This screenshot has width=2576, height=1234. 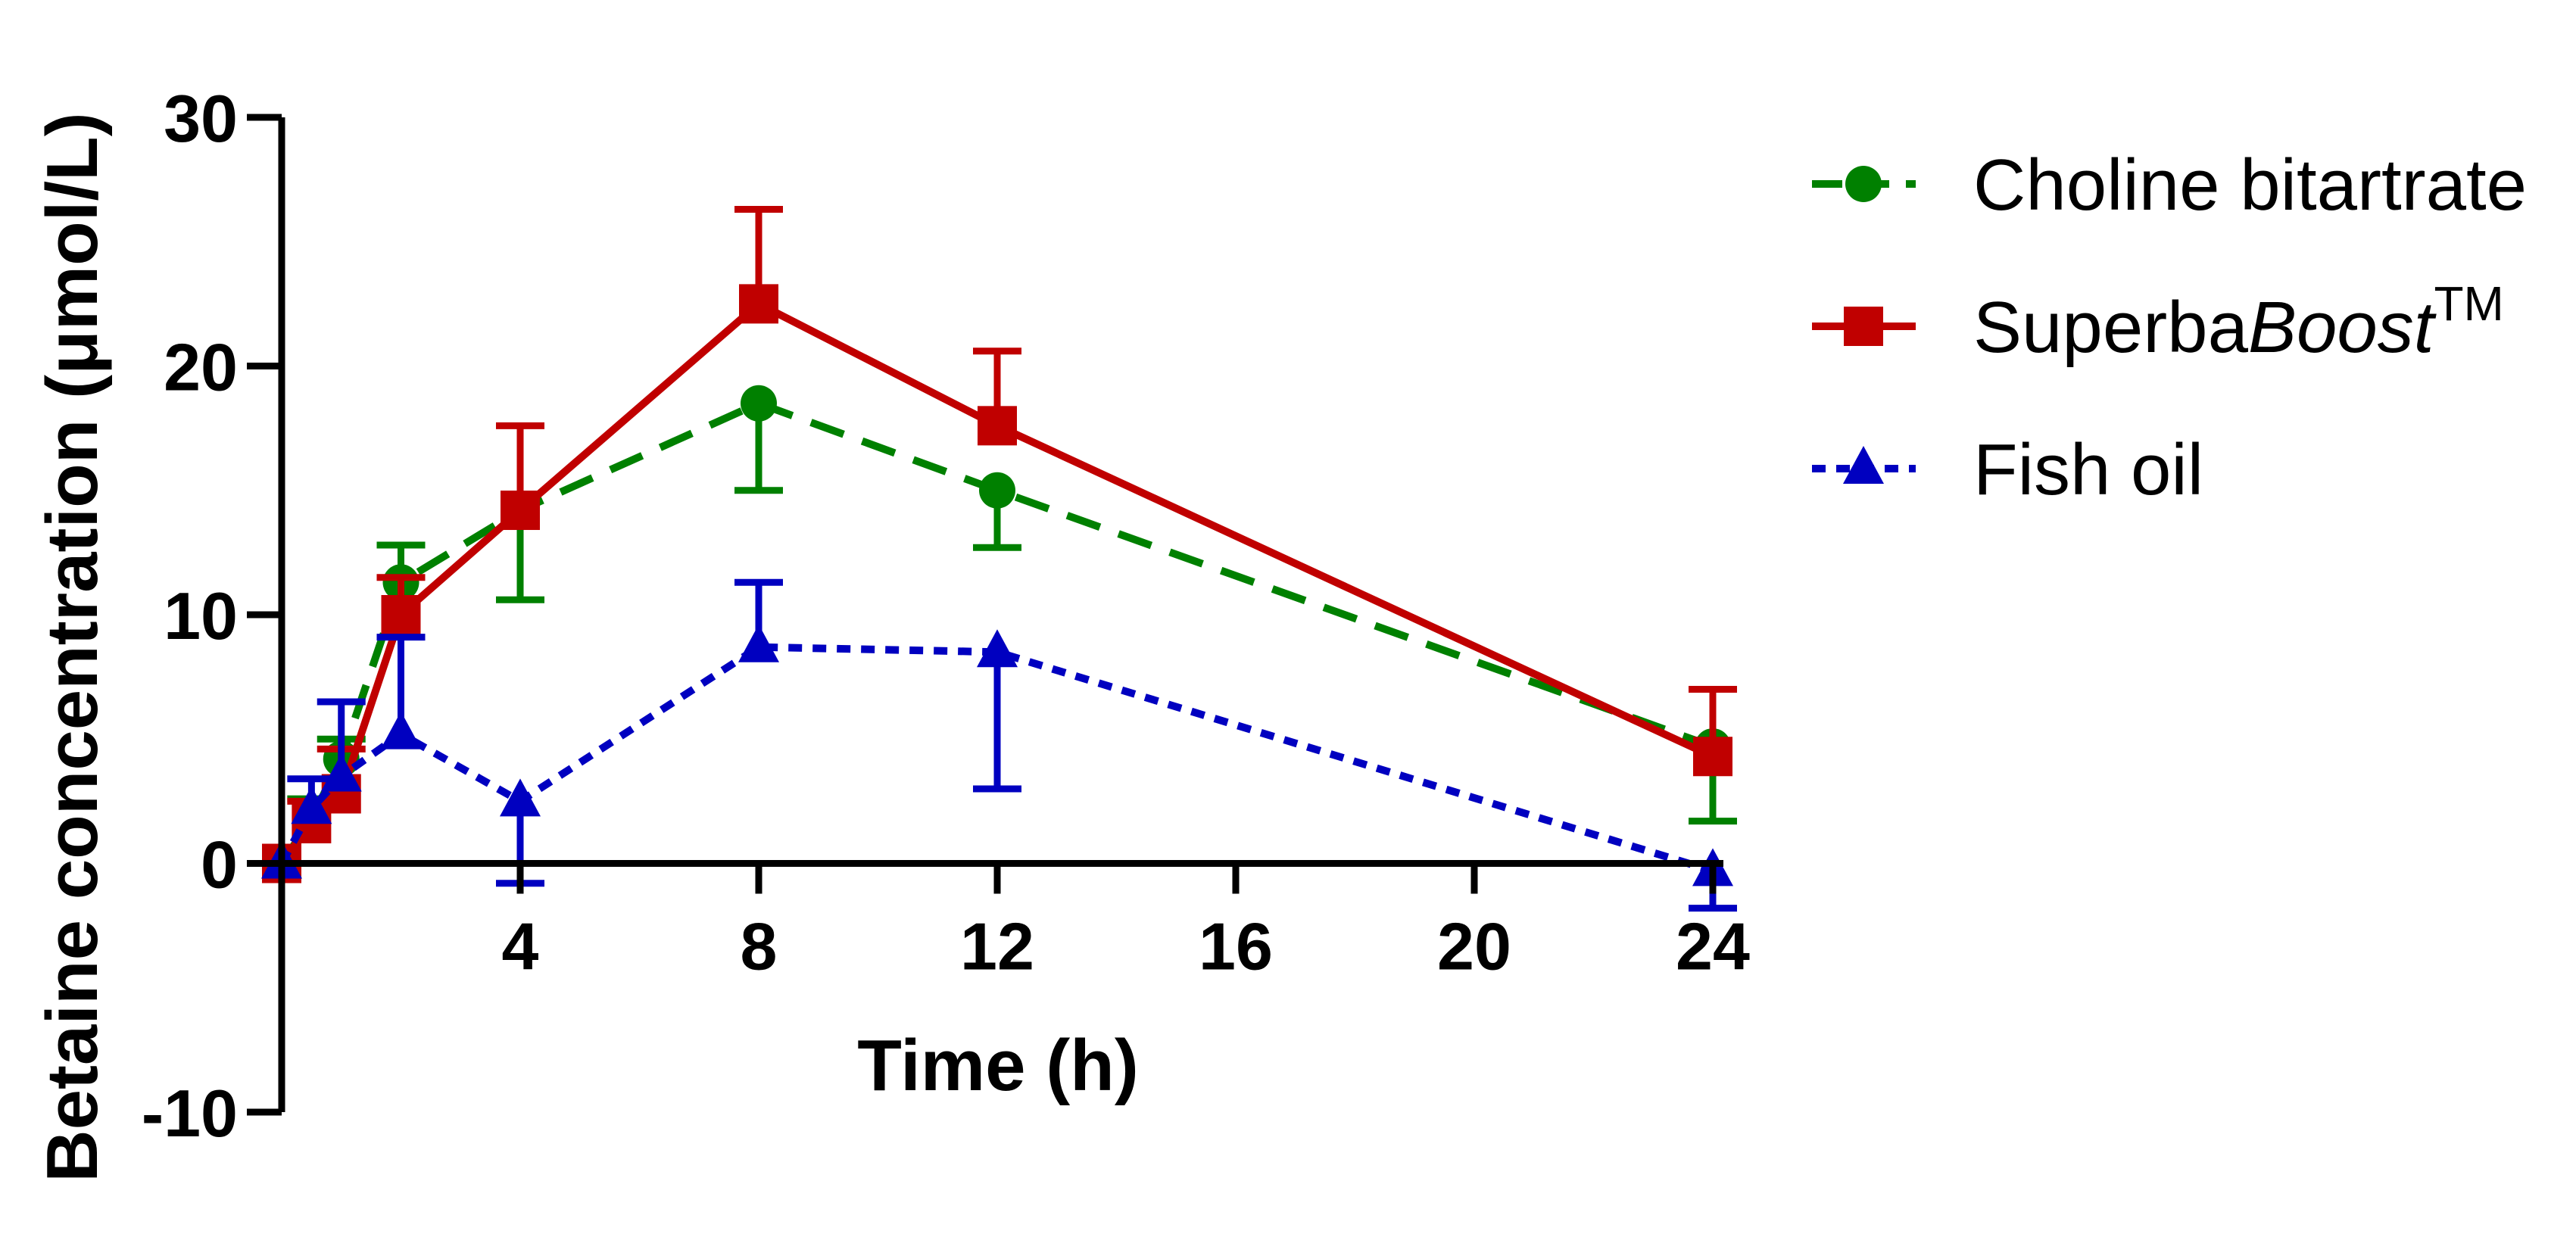 What do you see at coordinates (2088, 470) in the screenshot?
I see `legend-label: Fish oil` at bounding box center [2088, 470].